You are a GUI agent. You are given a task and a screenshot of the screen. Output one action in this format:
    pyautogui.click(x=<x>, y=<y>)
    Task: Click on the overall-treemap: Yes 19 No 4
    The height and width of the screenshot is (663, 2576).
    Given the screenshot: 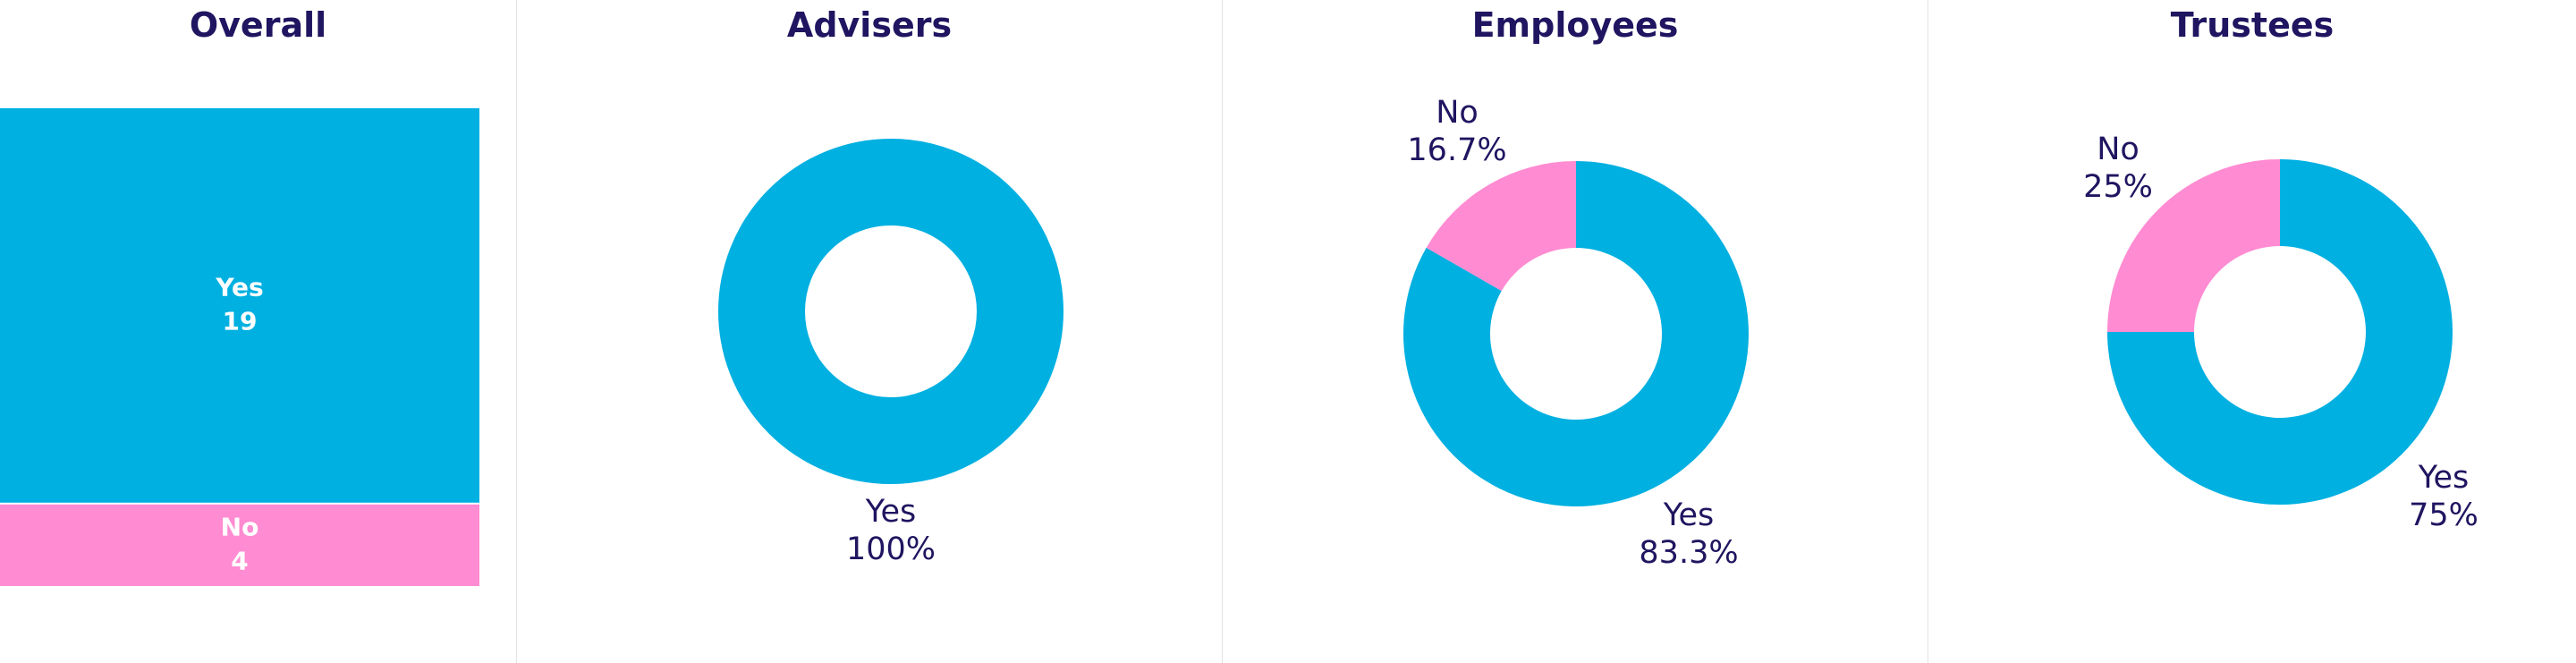 What is the action you would take?
    pyautogui.click(x=239, y=347)
    